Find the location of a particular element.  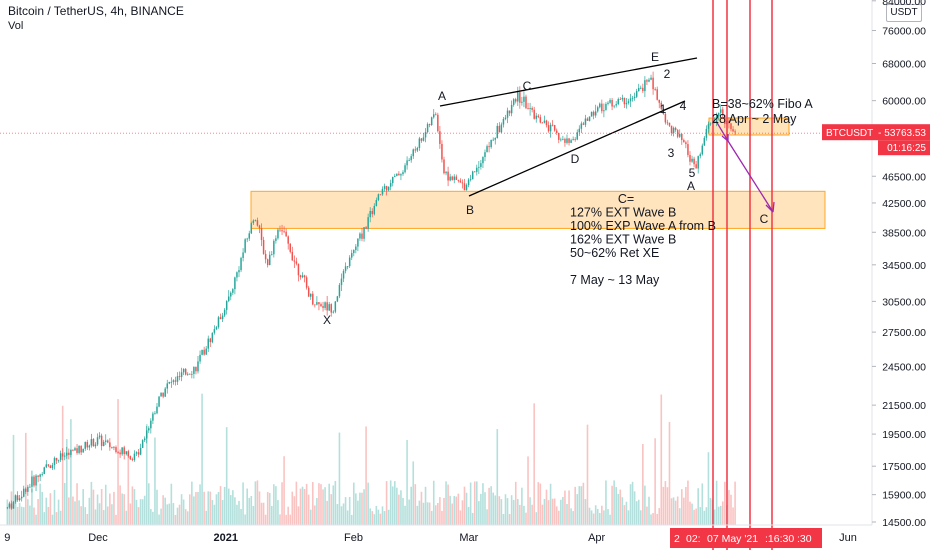

currency-unit-badge: USDT is located at coordinates (904, 13).